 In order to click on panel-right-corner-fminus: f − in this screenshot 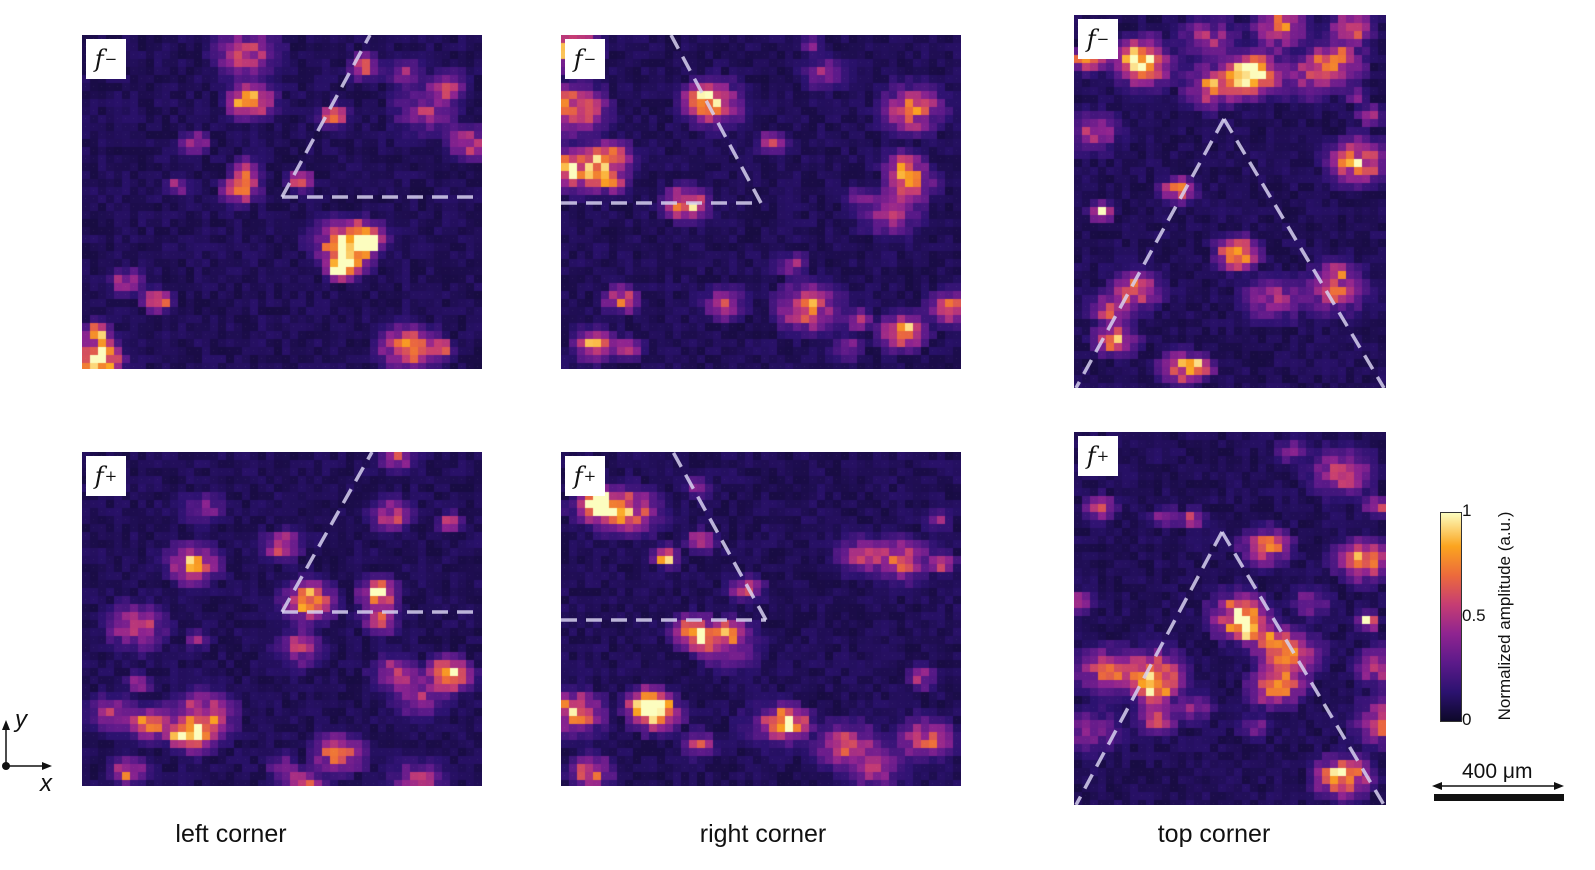, I will do `click(761, 202)`.